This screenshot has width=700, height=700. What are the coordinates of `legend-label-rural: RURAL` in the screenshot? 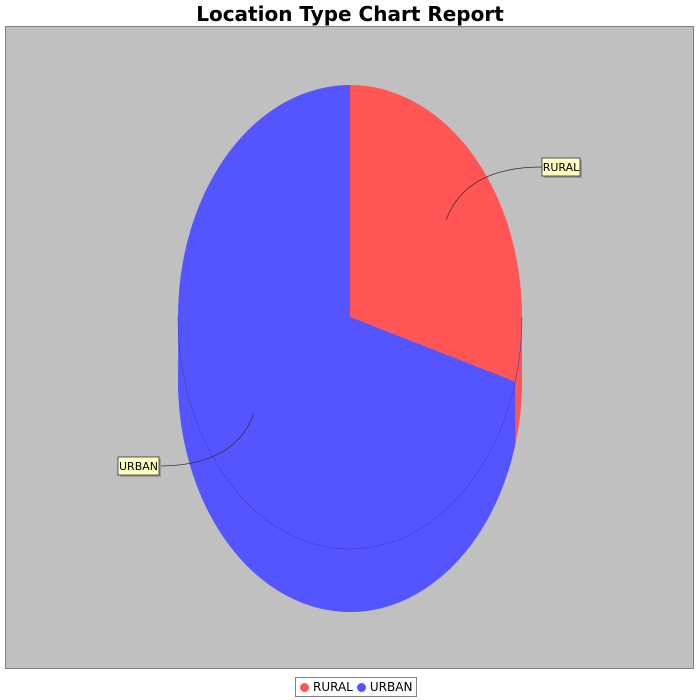 It's located at (333, 687).